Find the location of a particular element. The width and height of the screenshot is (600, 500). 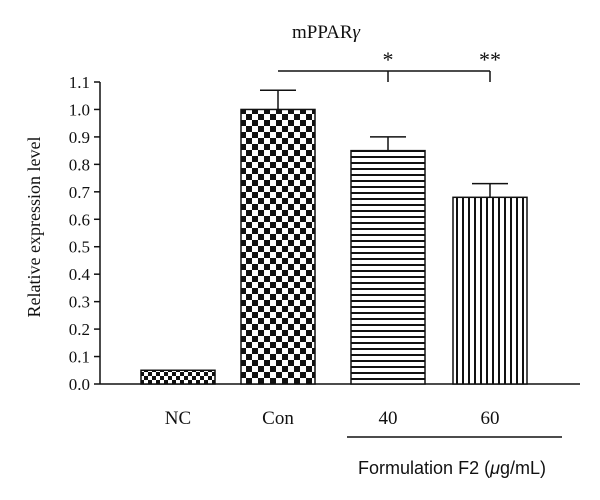

bar-nc is located at coordinates (178, 377).